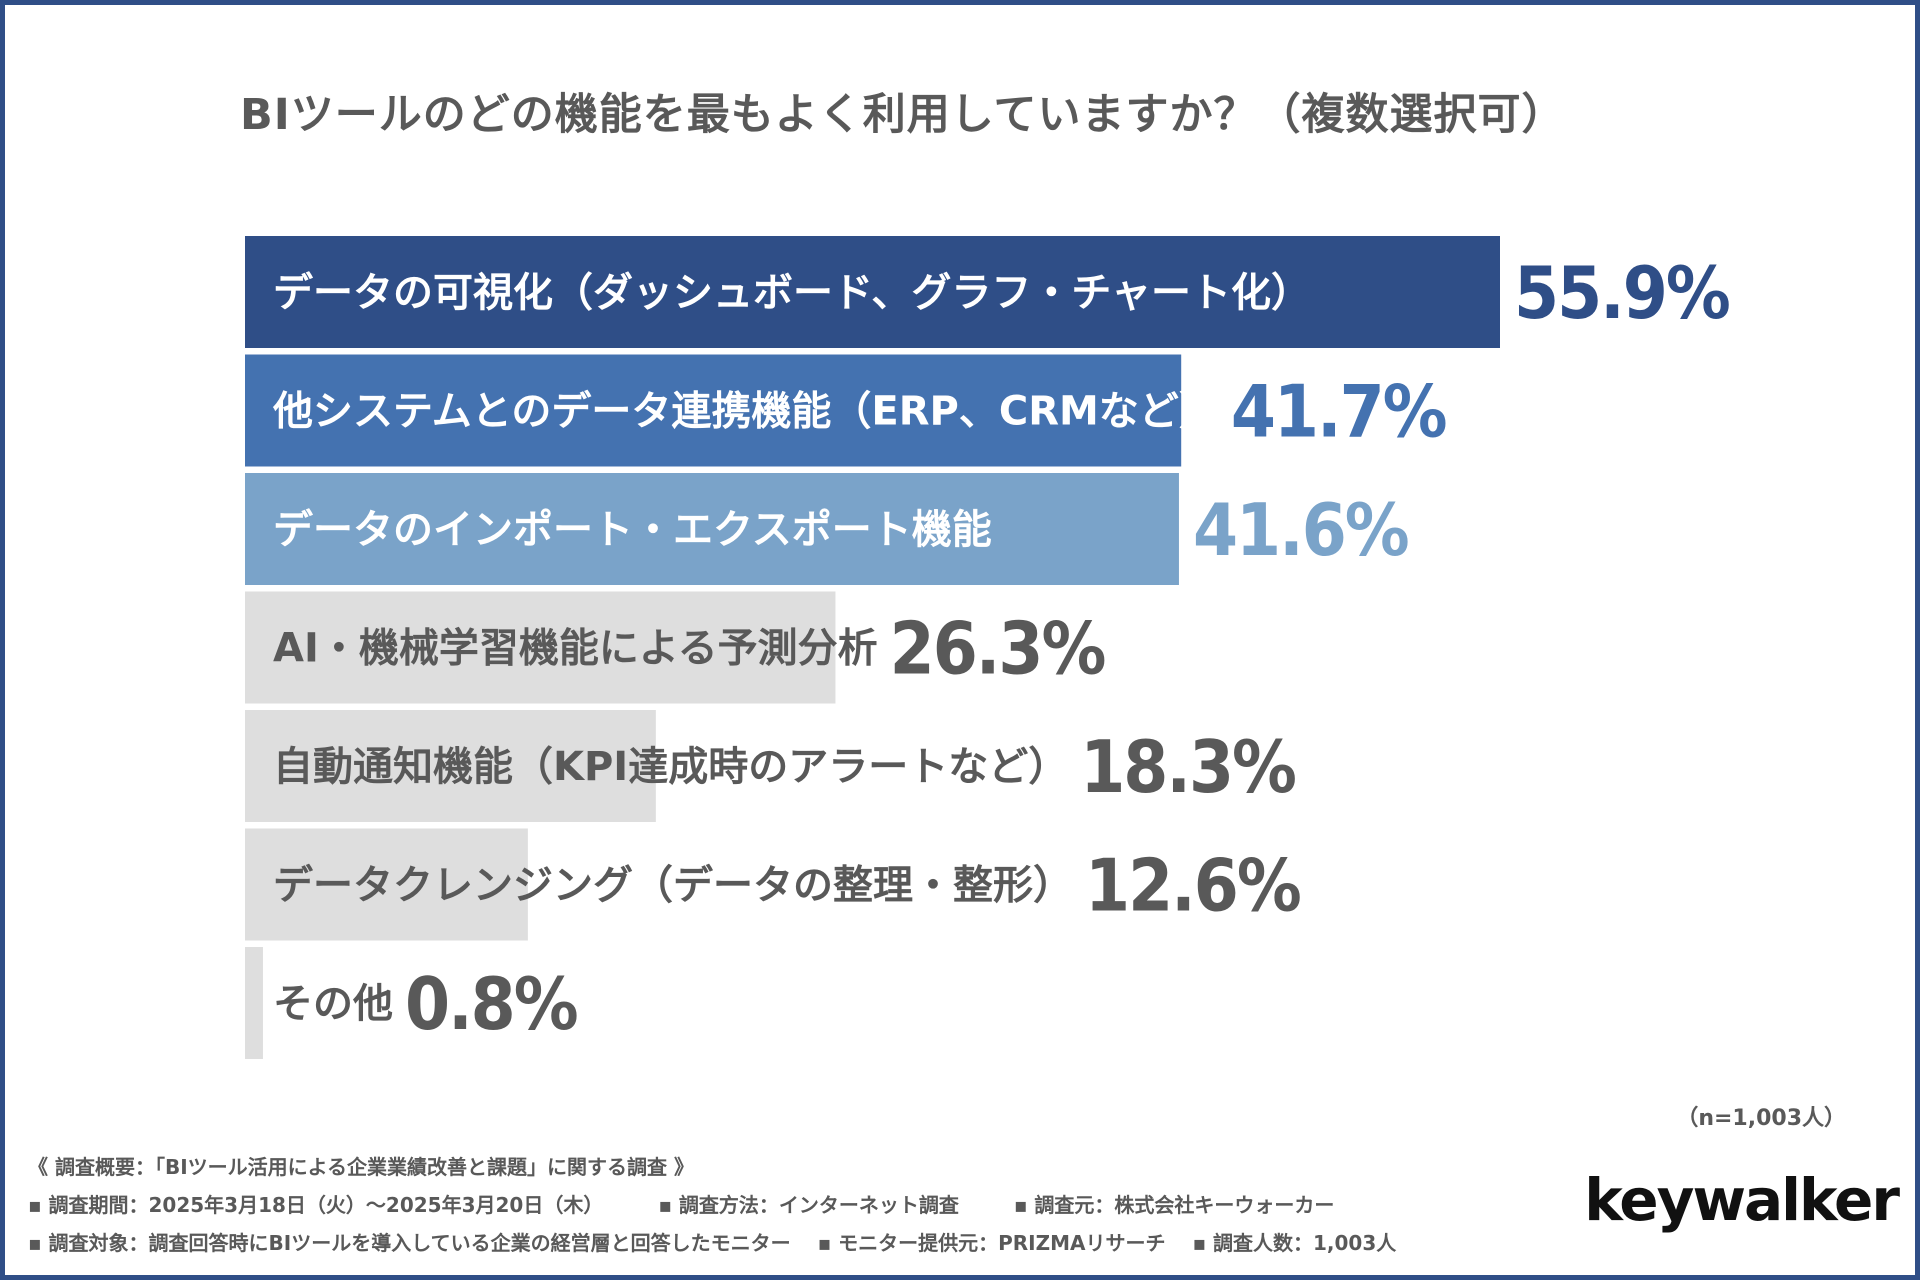 Image resolution: width=1920 pixels, height=1280 pixels. What do you see at coordinates (745, 412) in the screenshot?
I see `category-label-1: 他システムとのデータ連携機能（ERP、CRMなど）` at bounding box center [745, 412].